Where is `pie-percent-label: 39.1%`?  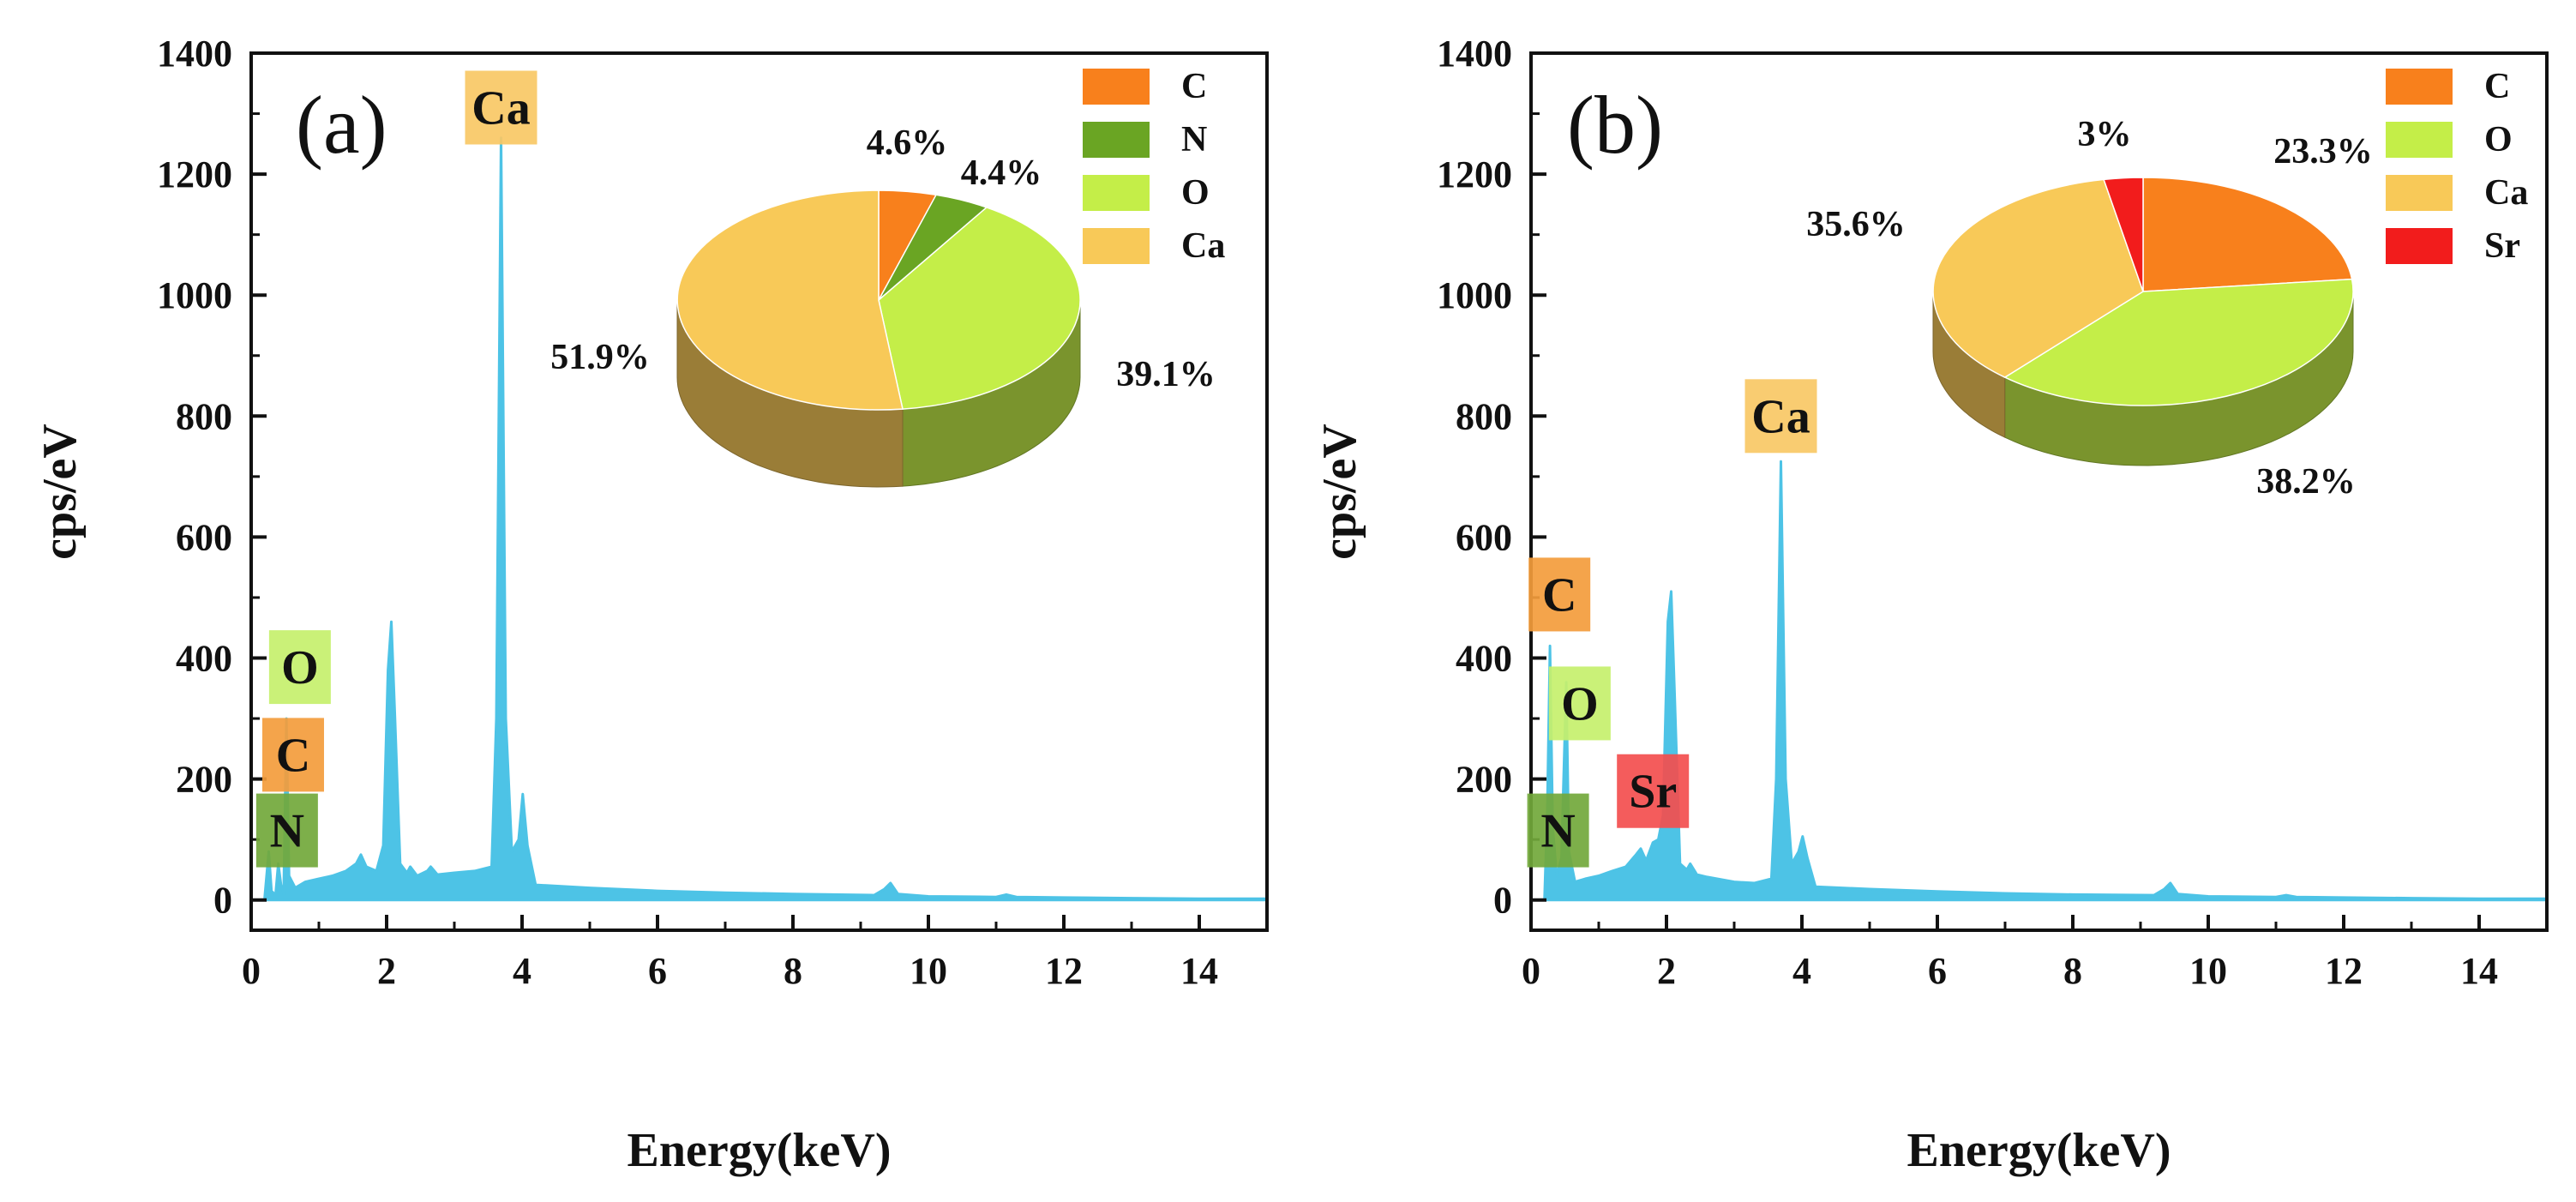
pie-percent-label: 39.1% is located at coordinates (1166, 375).